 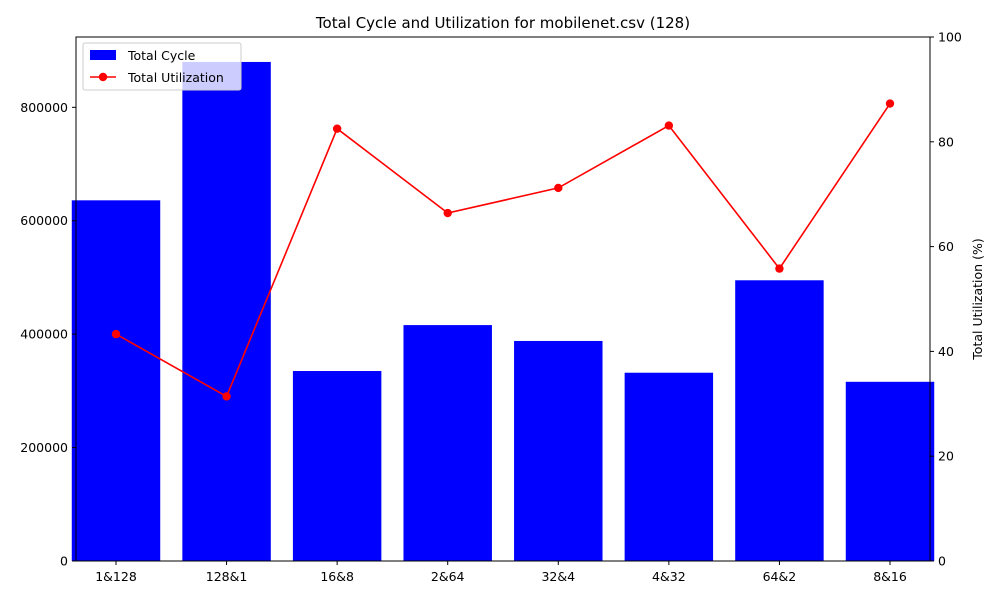 I want to click on x-tick-label: 64&2, so click(x=780, y=576).